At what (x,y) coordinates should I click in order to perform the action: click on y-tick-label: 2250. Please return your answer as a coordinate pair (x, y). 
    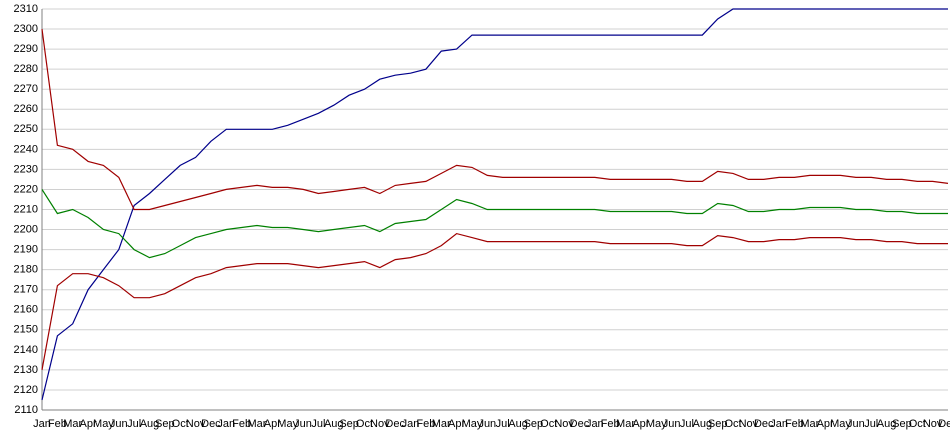
    Looking at the image, I should click on (26, 129).